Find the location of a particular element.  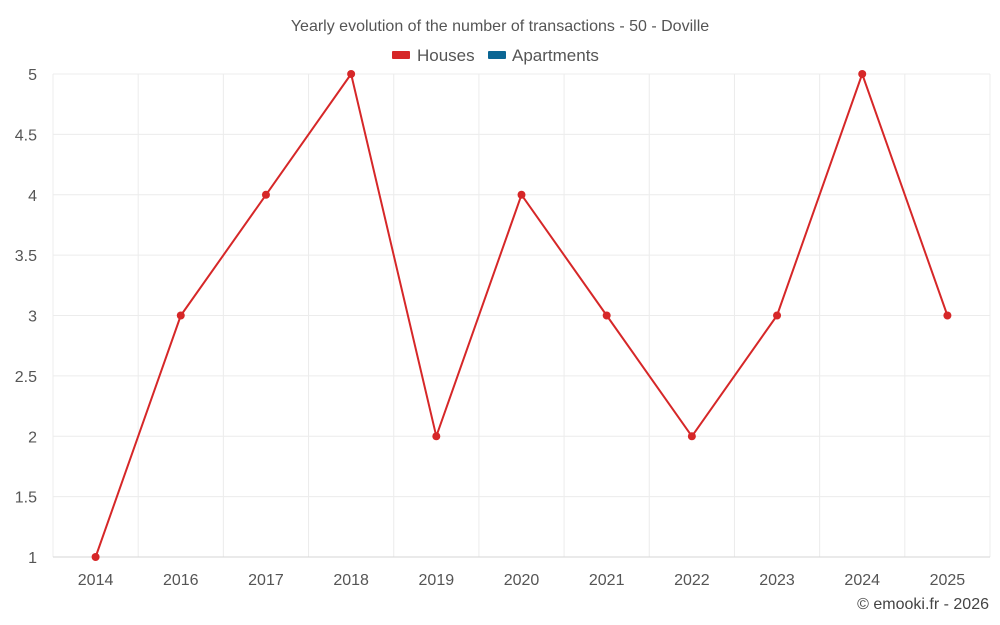

legend-label-houses: Houses is located at coordinates (446, 55).